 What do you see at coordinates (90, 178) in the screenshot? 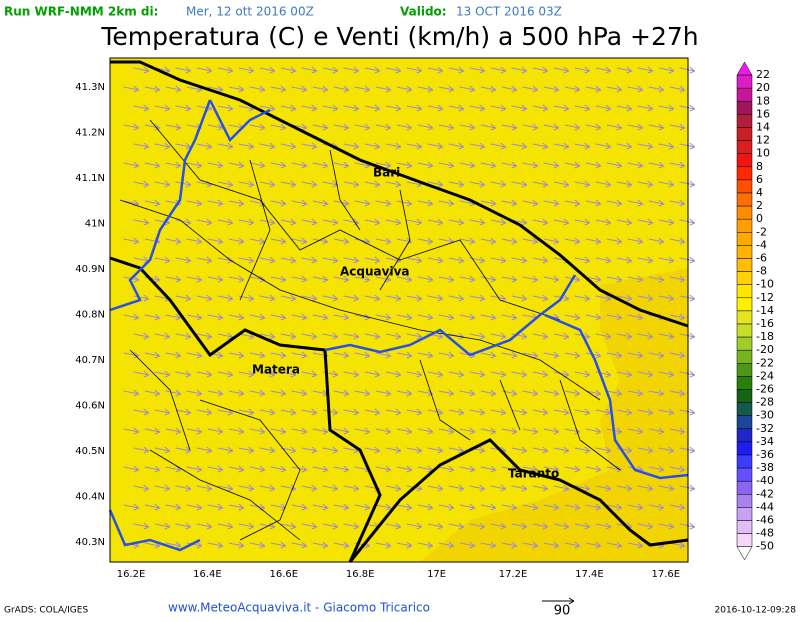
I see `lat-label: 41.1N` at bounding box center [90, 178].